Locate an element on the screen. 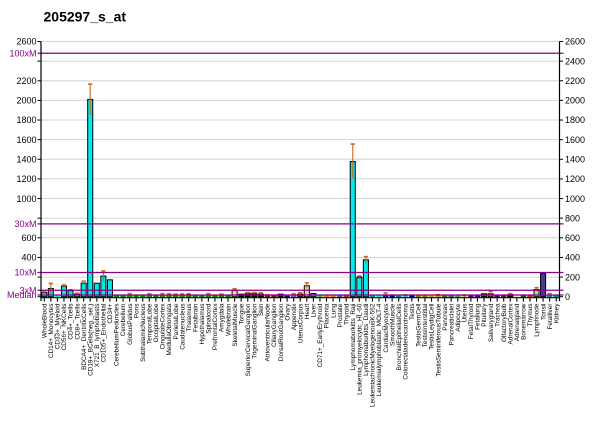 This screenshot has height=434, width=600. svg-text: Cerebellum is located at coordinates (123, 320).